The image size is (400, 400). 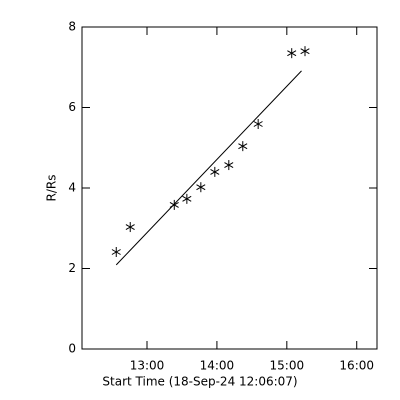 What do you see at coordinates (147, 366) in the screenshot?
I see `x-tick-label: 13:00` at bounding box center [147, 366].